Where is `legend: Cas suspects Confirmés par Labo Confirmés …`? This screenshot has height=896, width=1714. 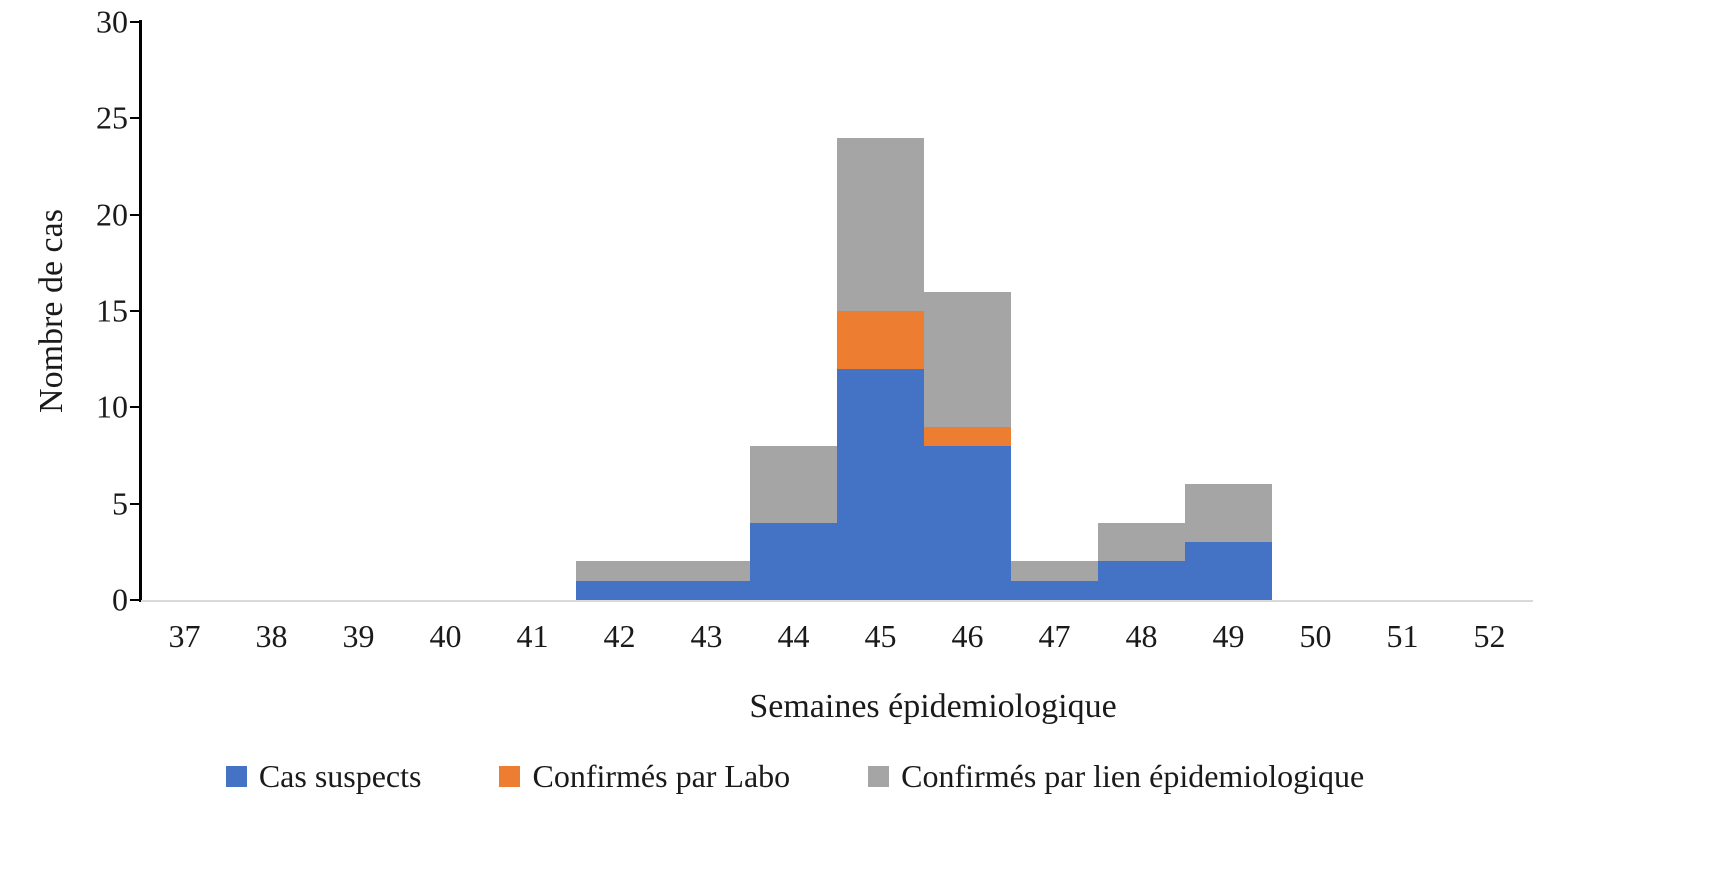 legend: Cas suspects Confirmés par Labo Confirmés … is located at coordinates (826, 776).